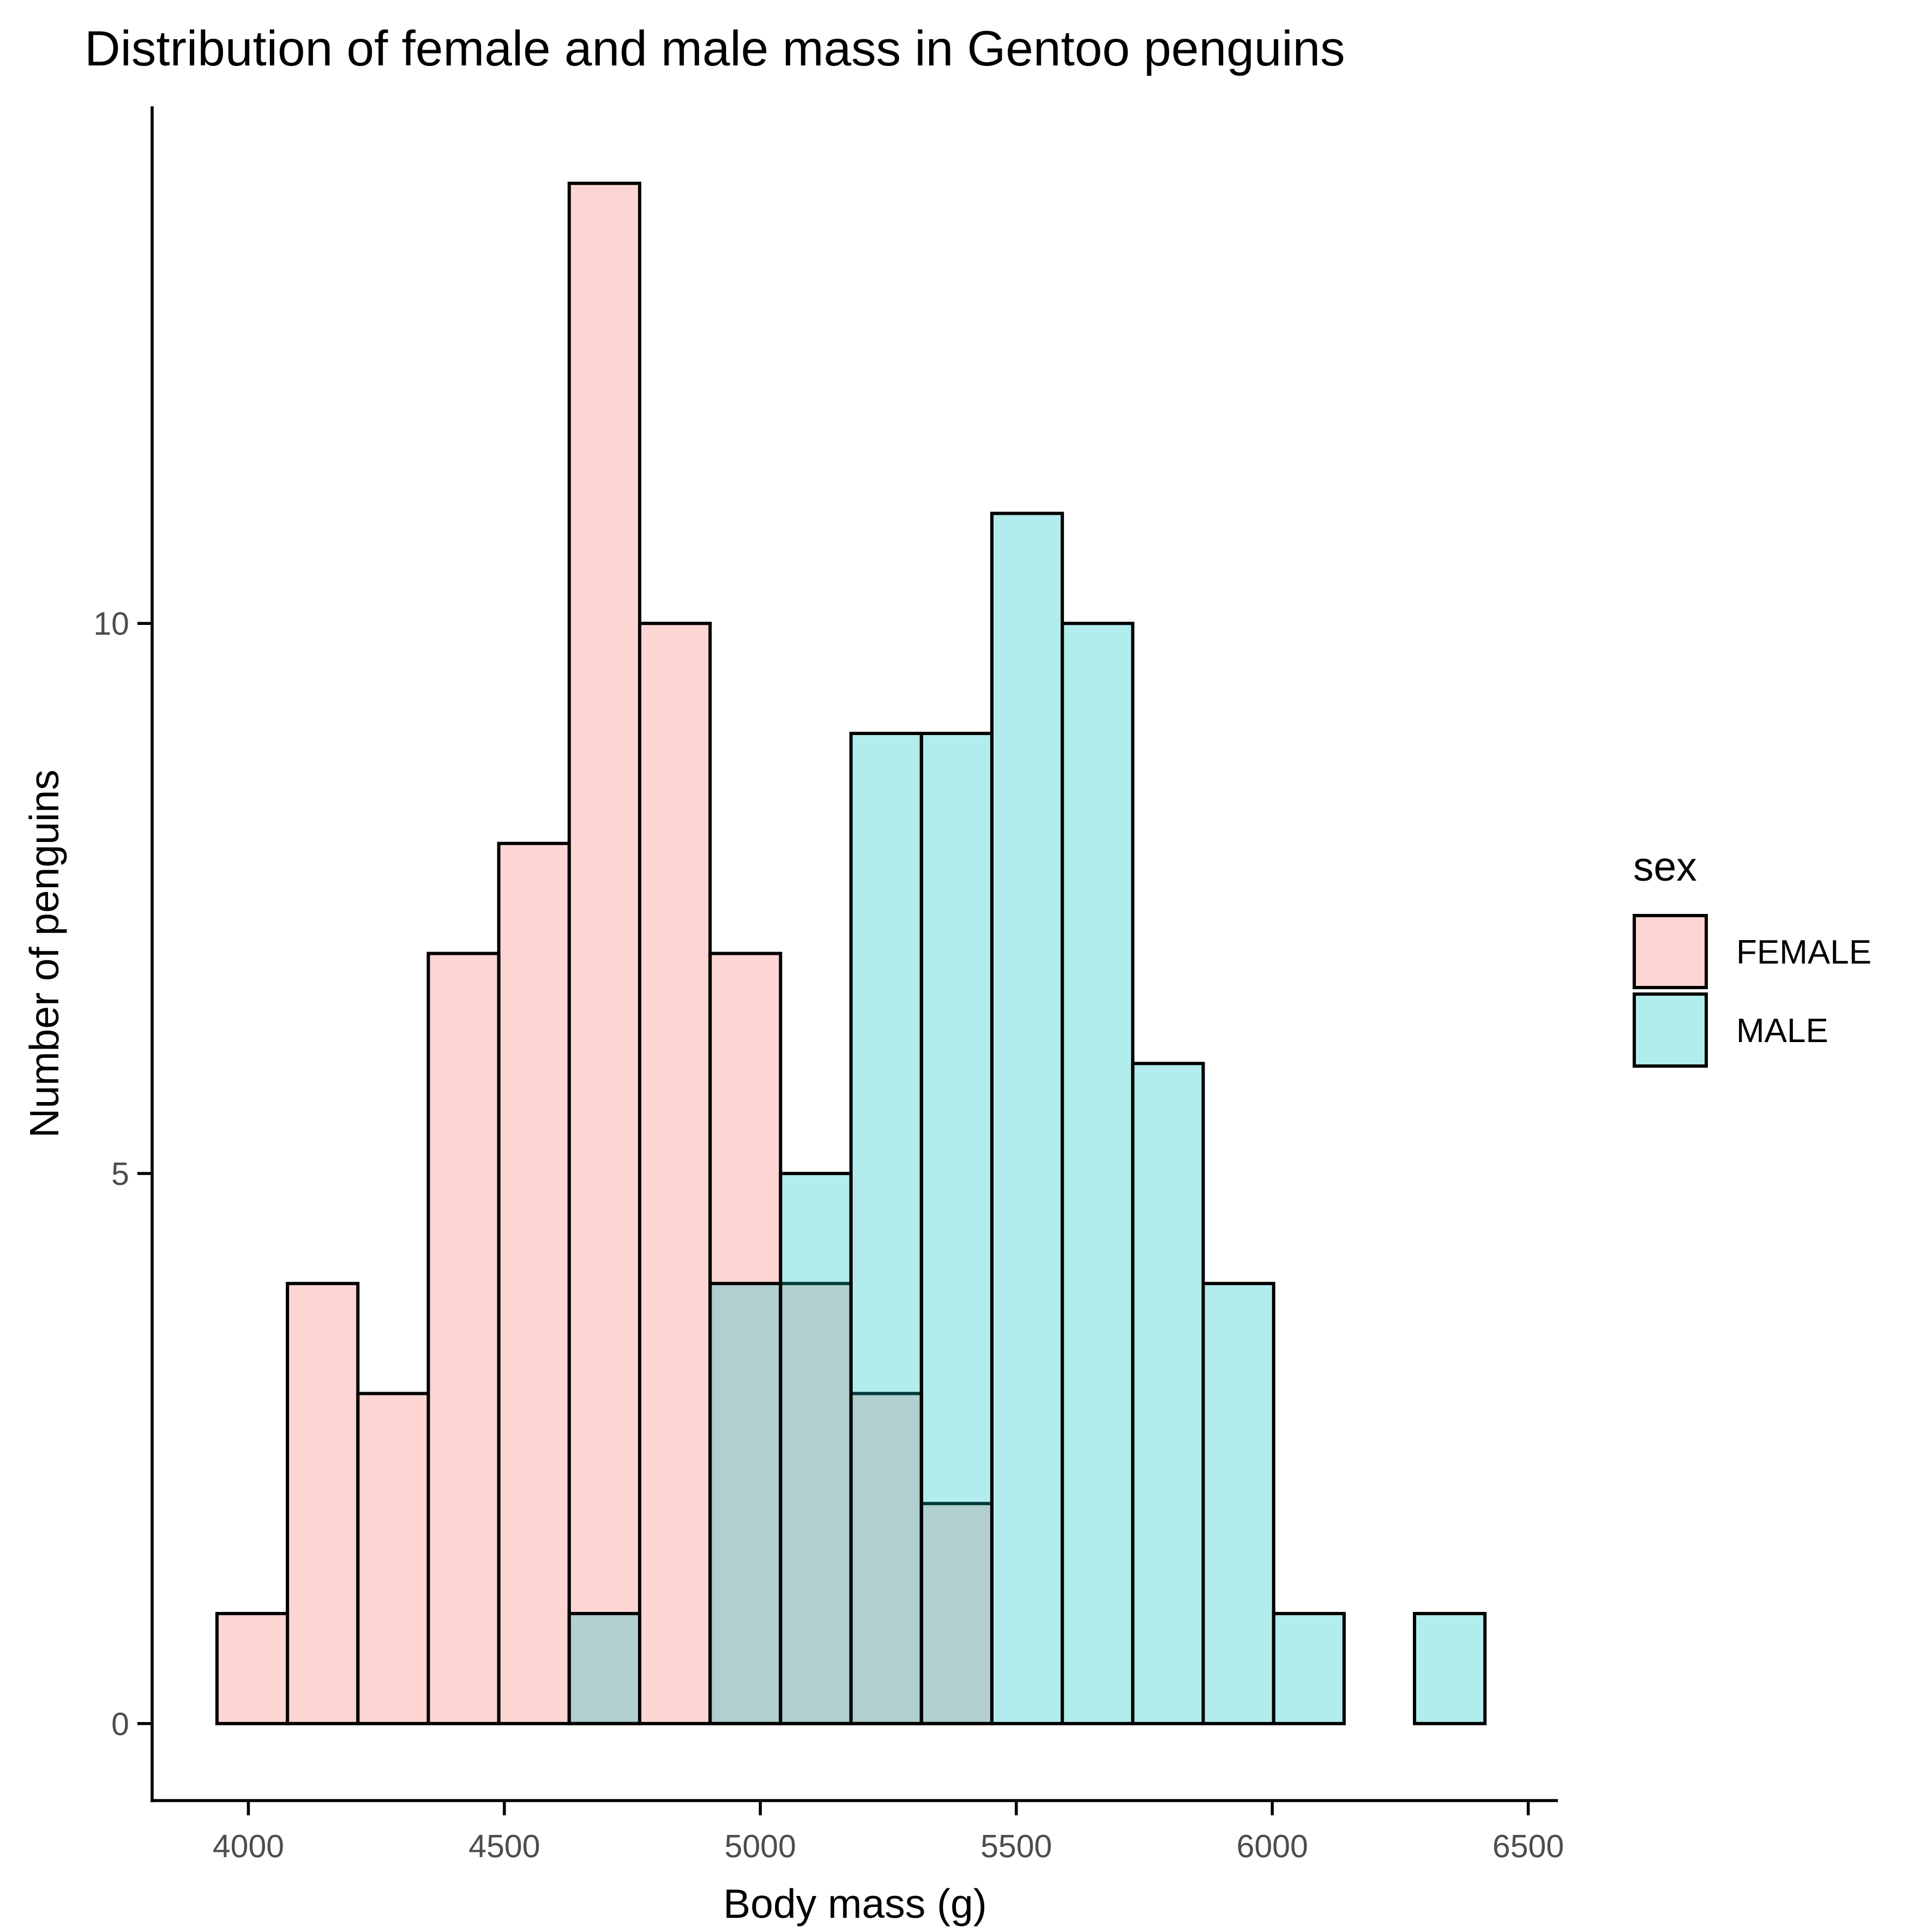 The width and height of the screenshot is (1932, 1932). What do you see at coordinates (888, 1832) in the screenshot?
I see `x-axis-ticks: 4000 4500 5000 5500 6000 6500` at bounding box center [888, 1832].